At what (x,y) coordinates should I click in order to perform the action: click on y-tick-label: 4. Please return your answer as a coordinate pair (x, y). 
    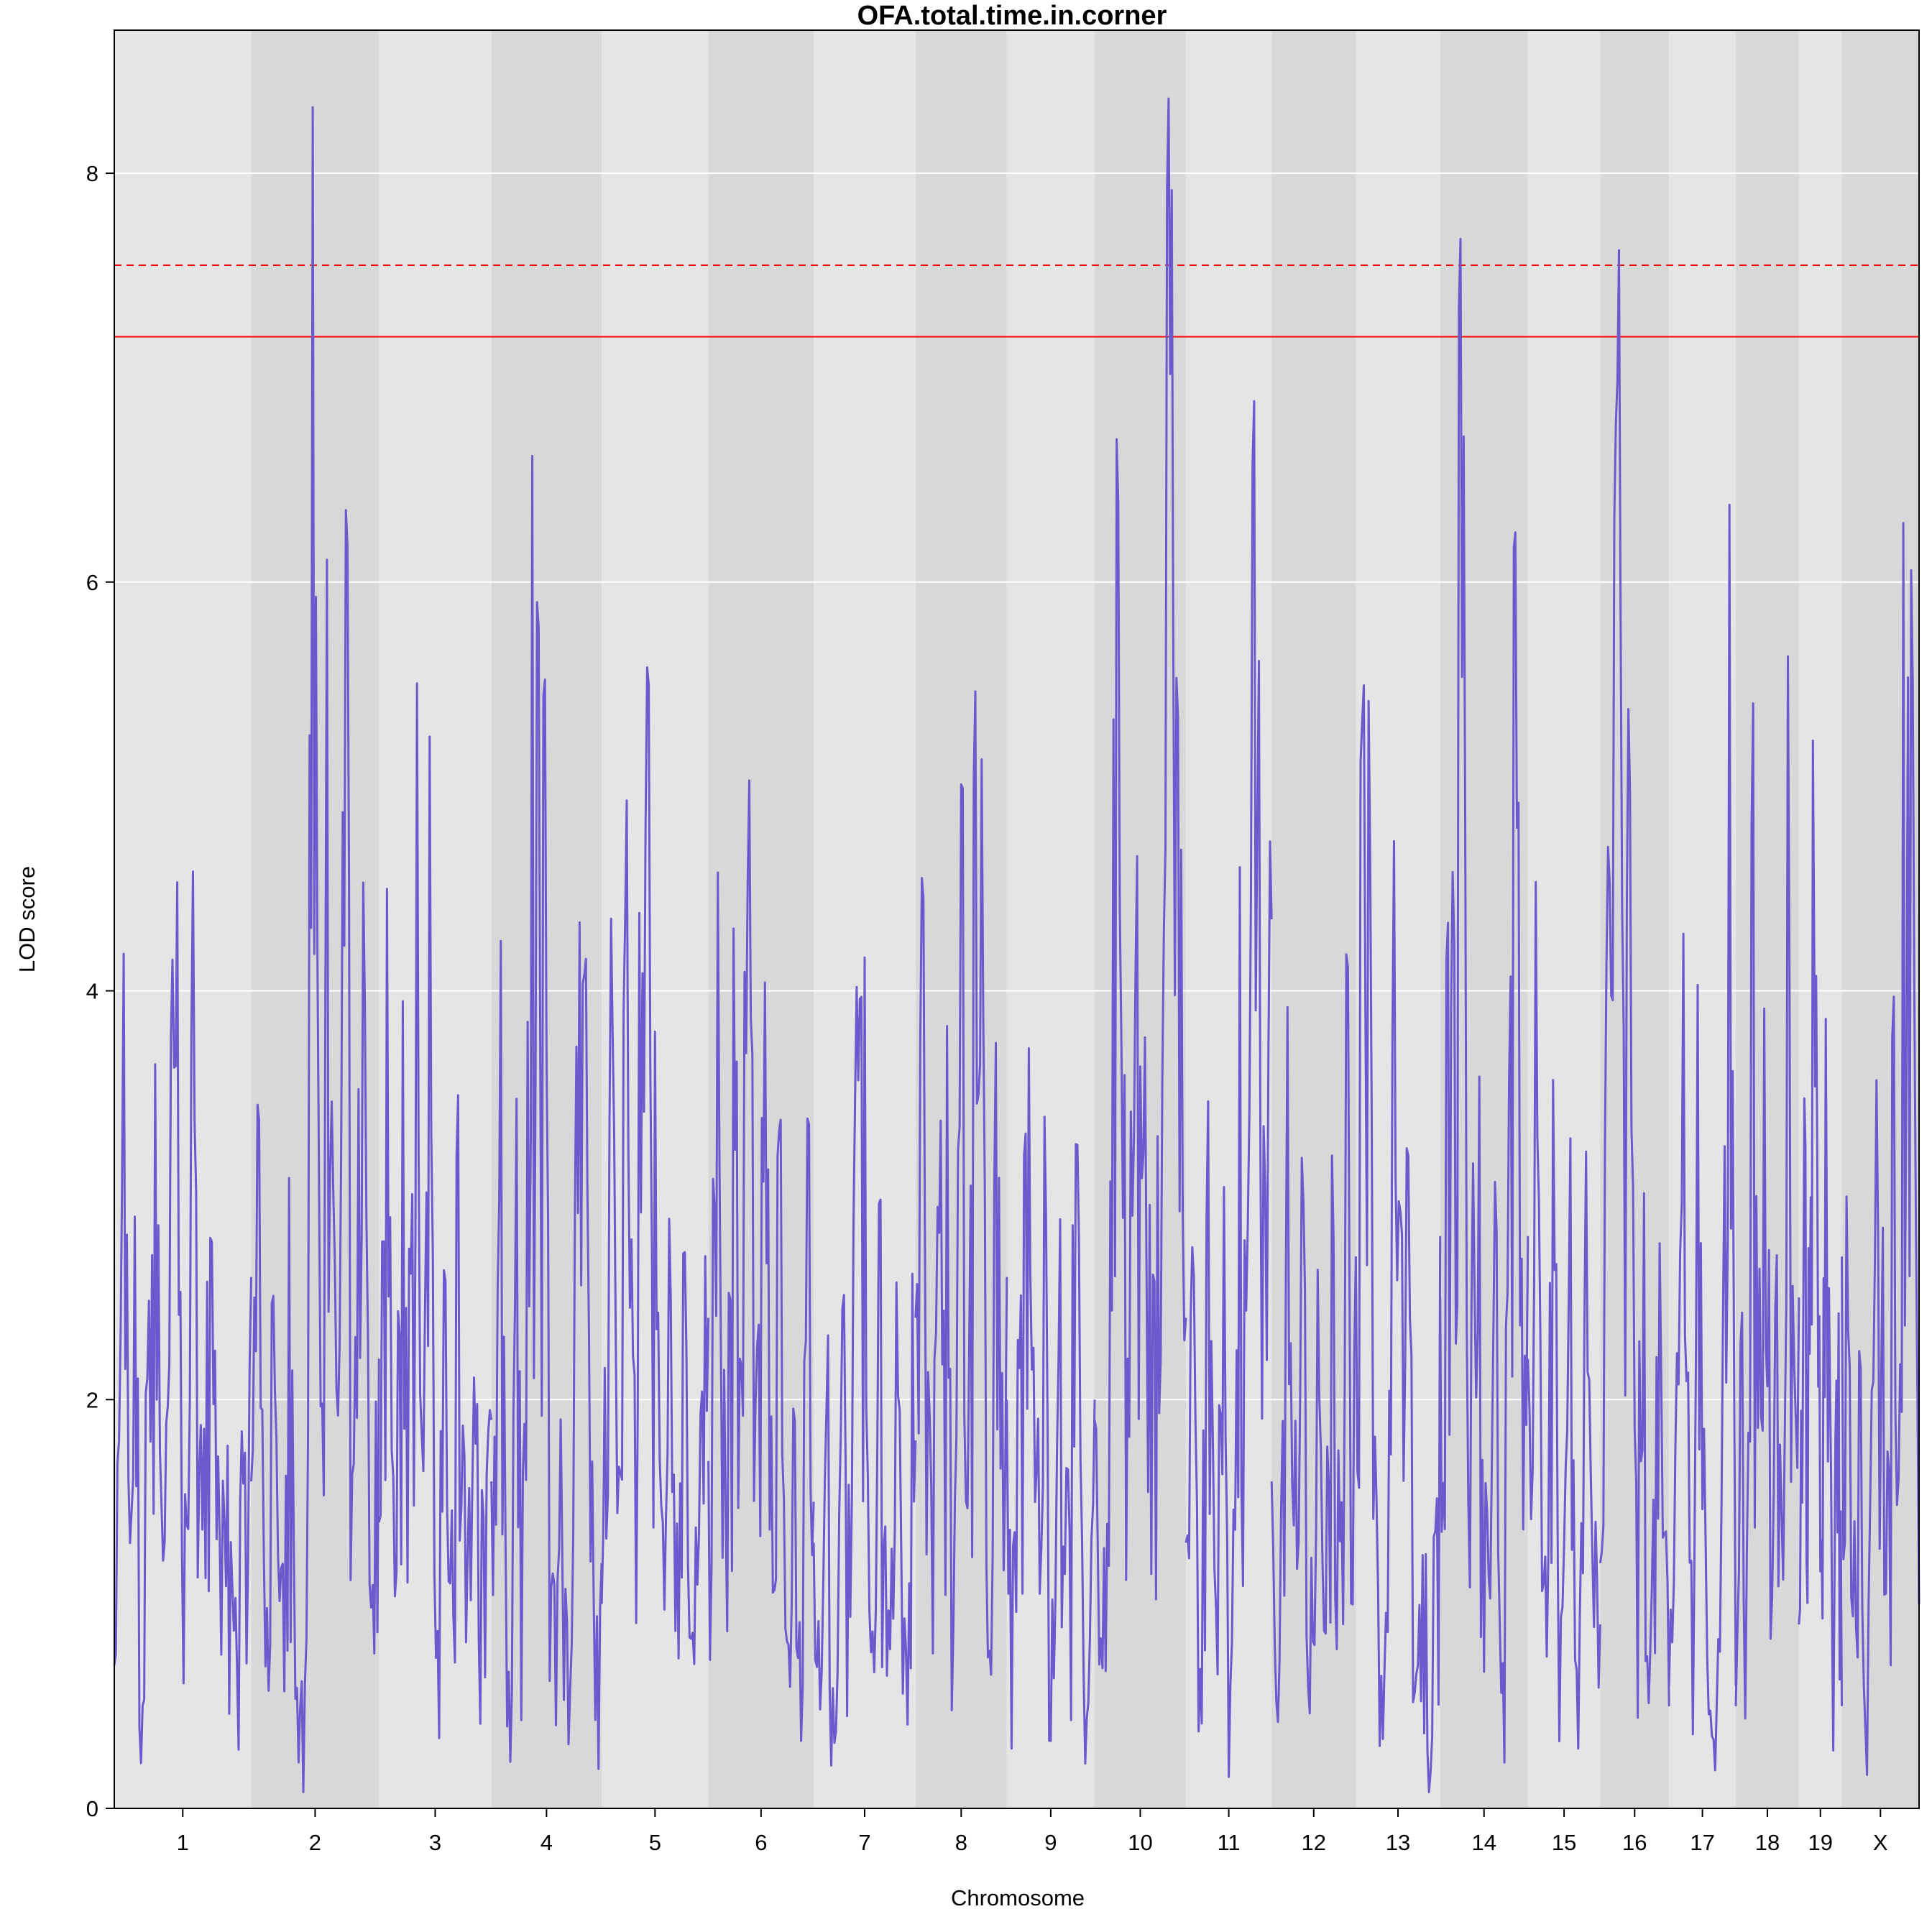
    Looking at the image, I should click on (92, 991).